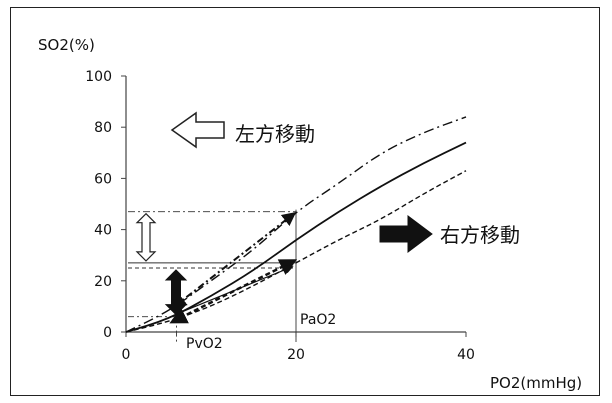  What do you see at coordinates (296, 355) in the screenshot?
I see `x-tick-label: 20` at bounding box center [296, 355].